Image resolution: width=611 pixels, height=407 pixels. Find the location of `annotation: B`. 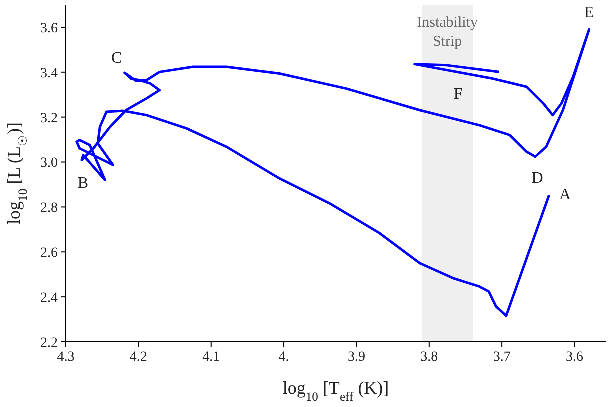

annotation: B is located at coordinates (83, 183).